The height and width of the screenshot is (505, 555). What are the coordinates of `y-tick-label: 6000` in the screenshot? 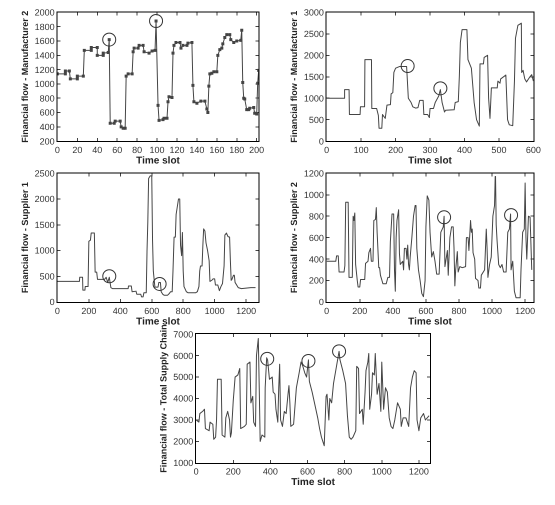 It's located at (183, 355).